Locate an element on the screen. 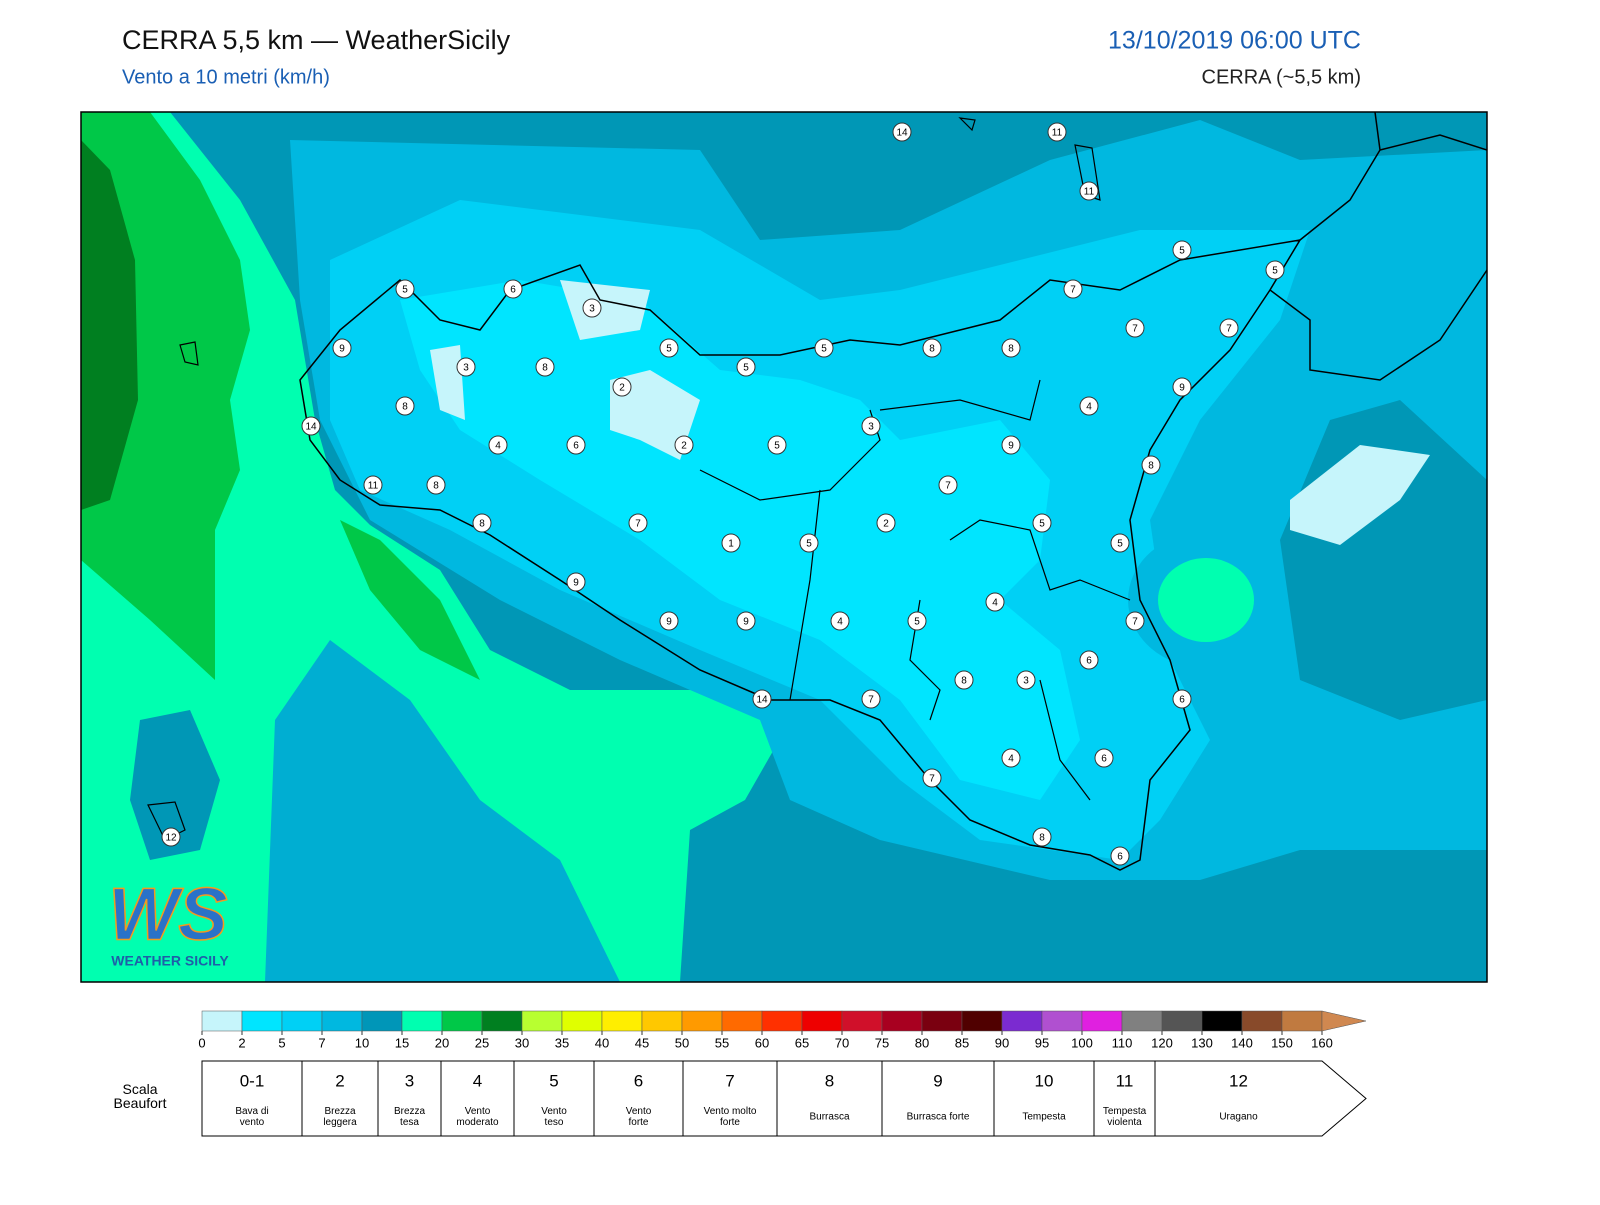  beaufort-name-line: Vento is located at coordinates (639, 1111).